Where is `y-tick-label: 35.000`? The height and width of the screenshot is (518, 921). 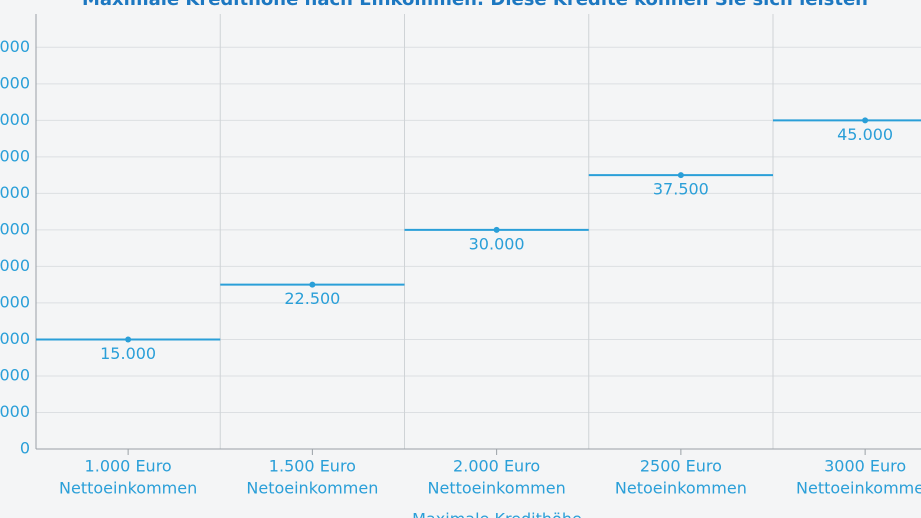 y-tick-label: 35.000 is located at coordinates (15, 192).